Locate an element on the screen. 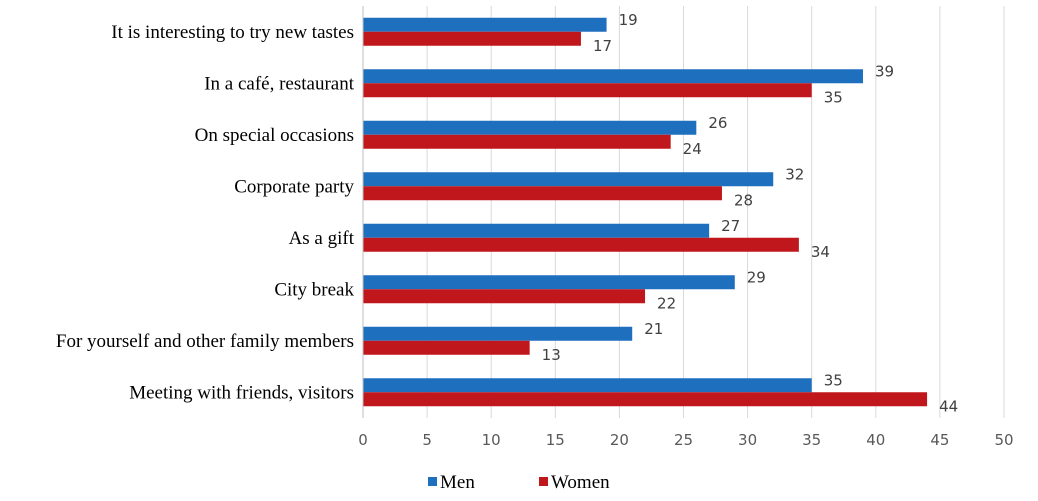  data-label-men: 29 is located at coordinates (756, 277).